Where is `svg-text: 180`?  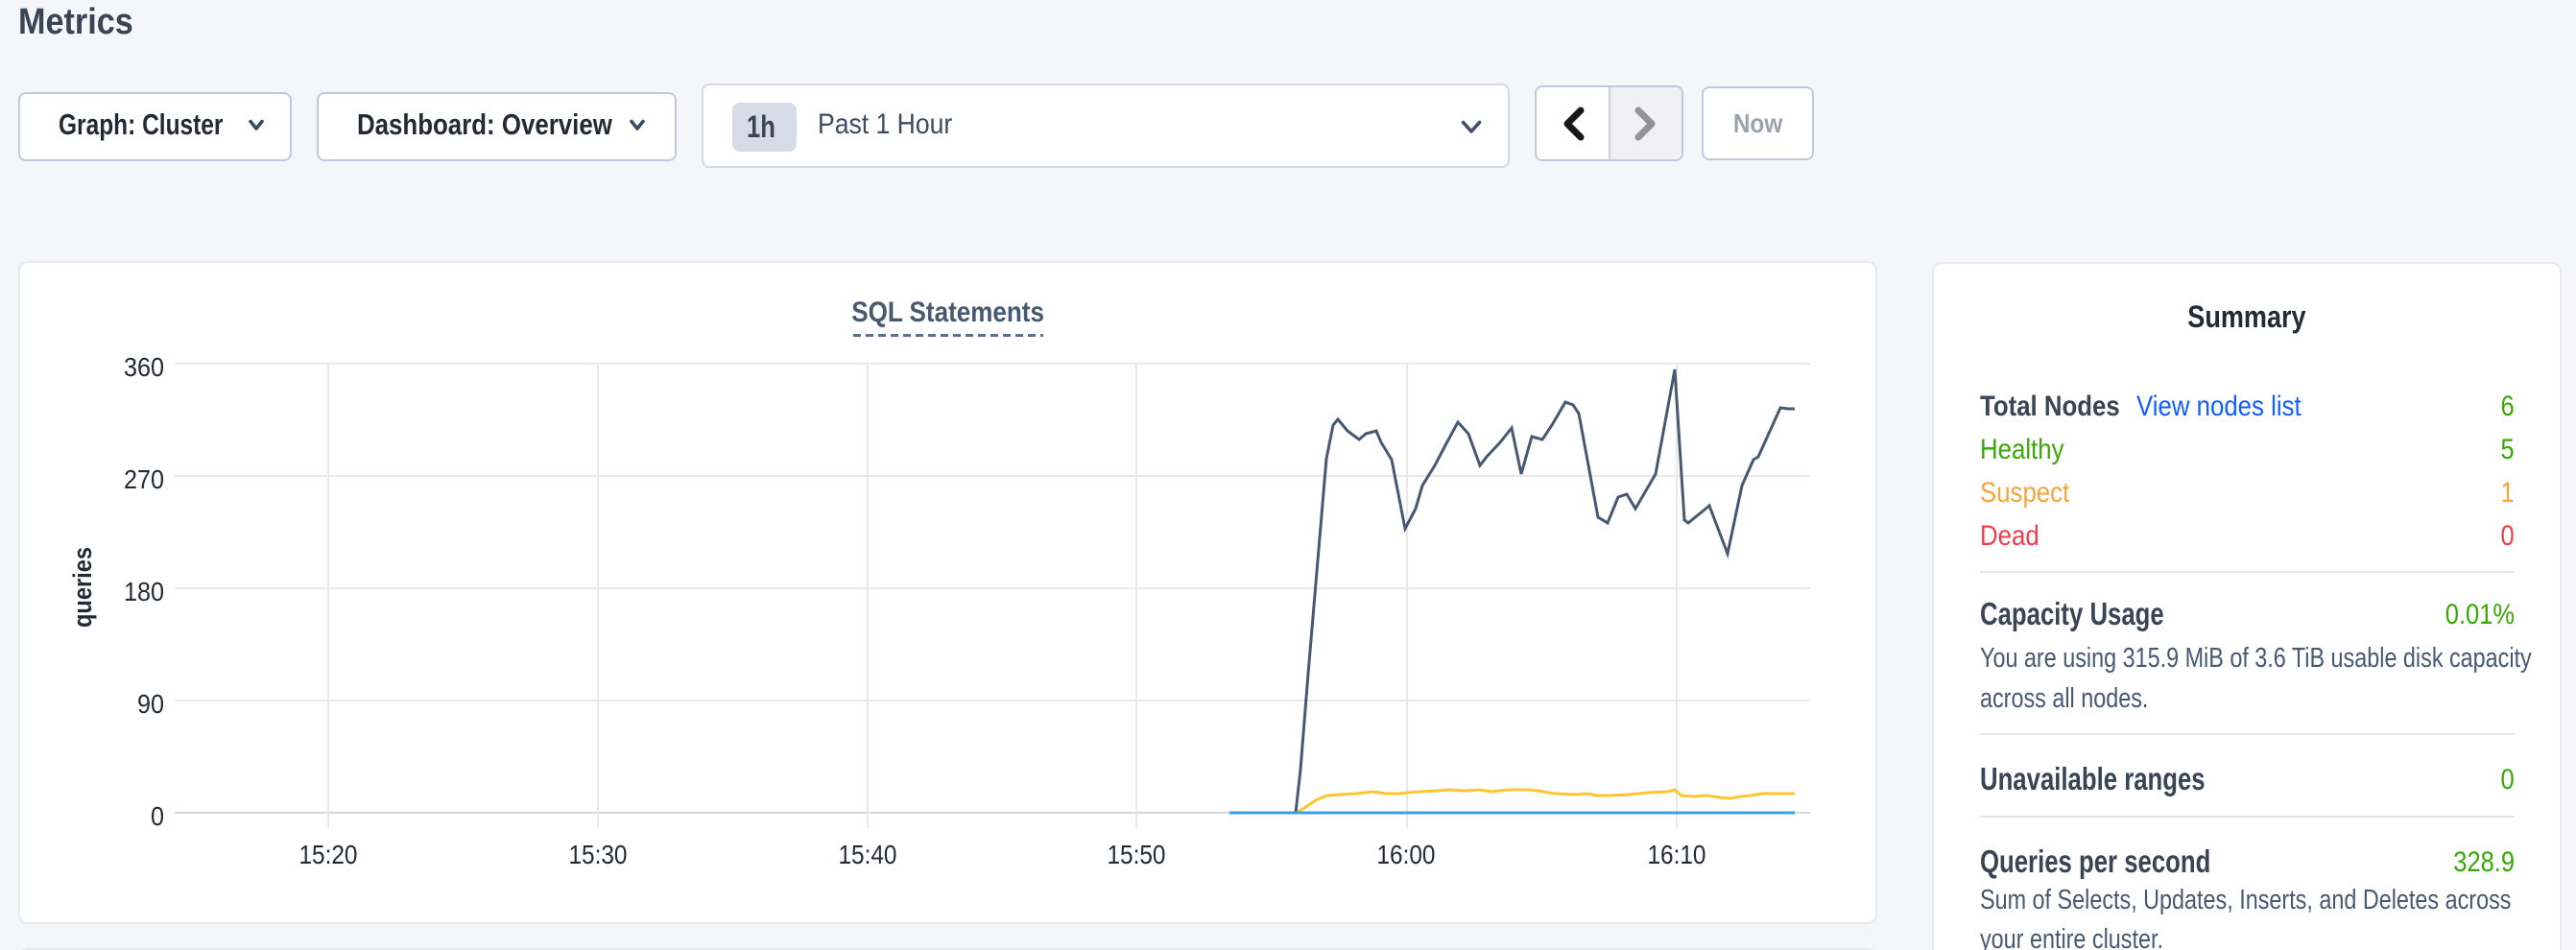 svg-text: 180 is located at coordinates (144, 591).